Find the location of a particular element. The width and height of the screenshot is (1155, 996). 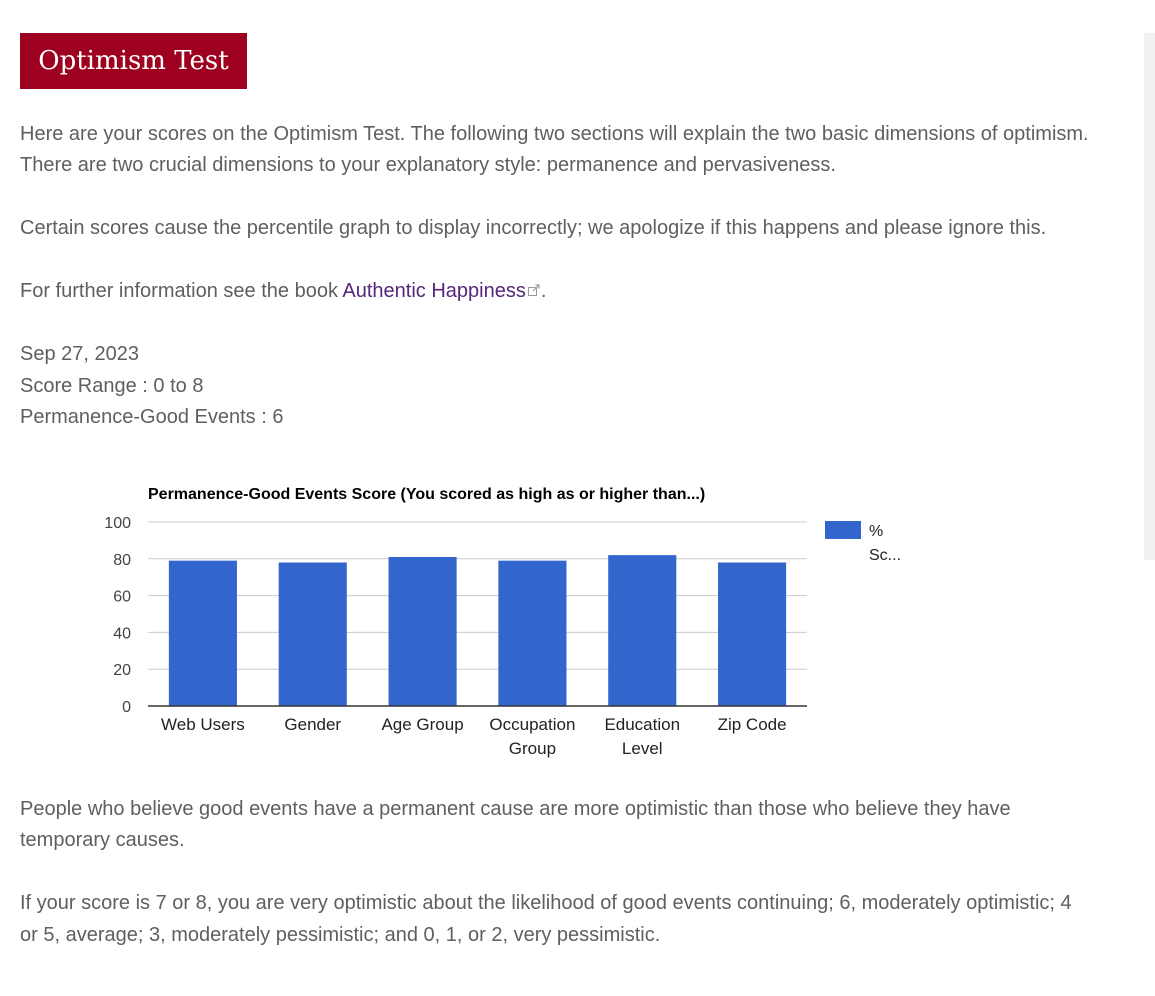

score-value: Permanence-Good Events : 6 is located at coordinates (152, 417).